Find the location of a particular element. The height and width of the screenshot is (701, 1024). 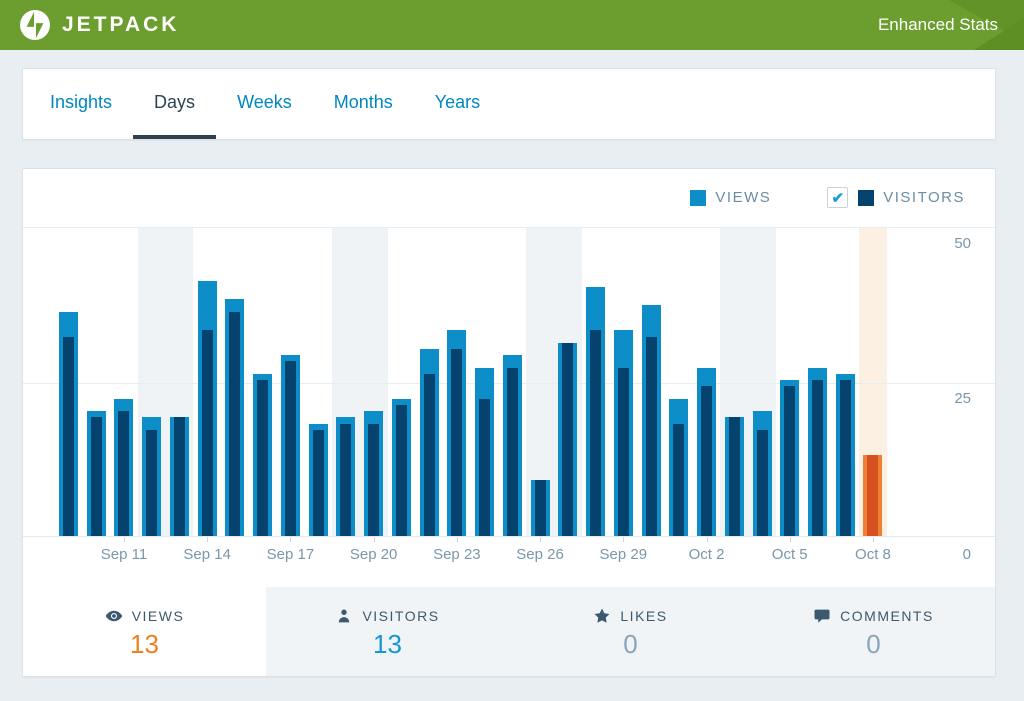

y-axis-label-50: 50 is located at coordinates (962, 243).